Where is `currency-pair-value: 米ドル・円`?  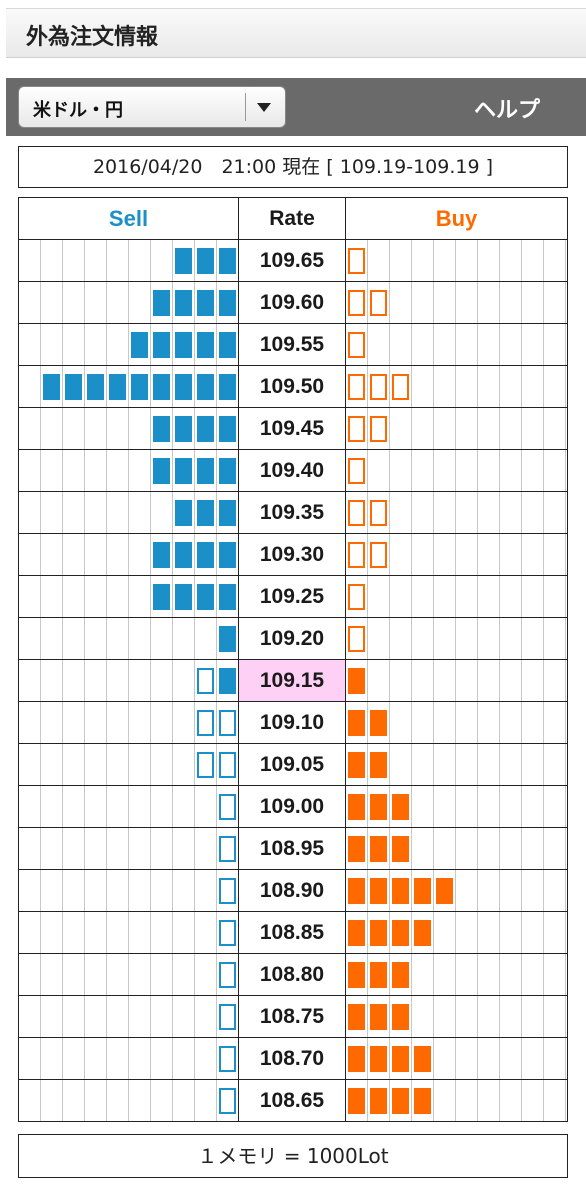 currency-pair-value: 米ドル・円 is located at coordinates (78, 110).